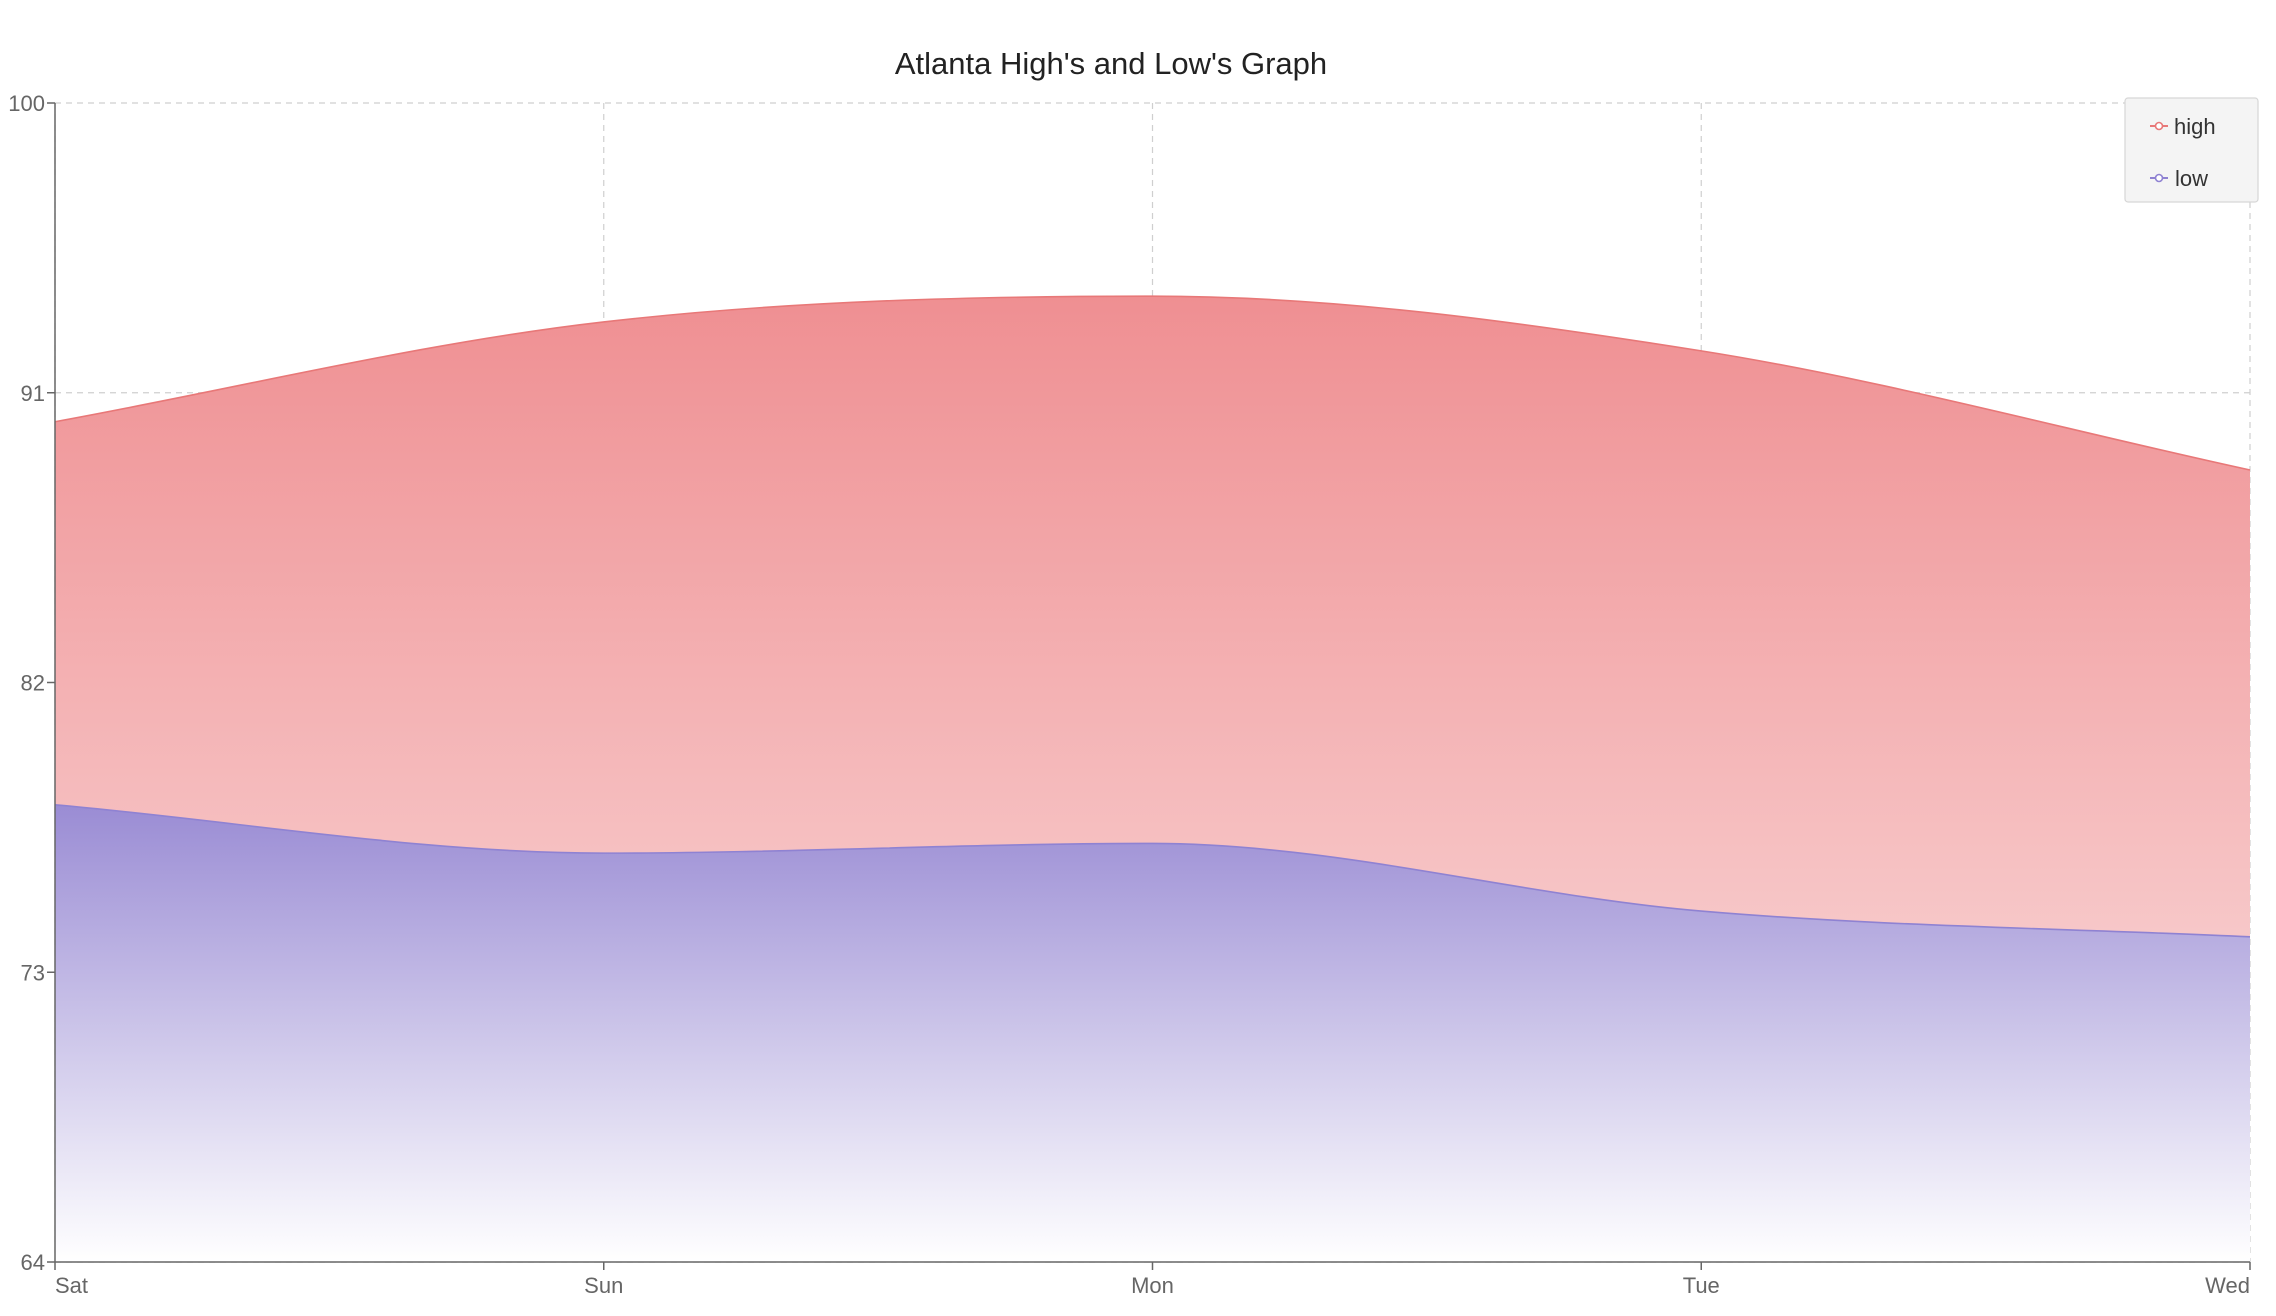 This screenshot has height=1316, width=2276. Describe the element at coordinates (1111, 63) in the screenshot. I see `chart-title: Atlanta High's and Low's Graph` at that location.